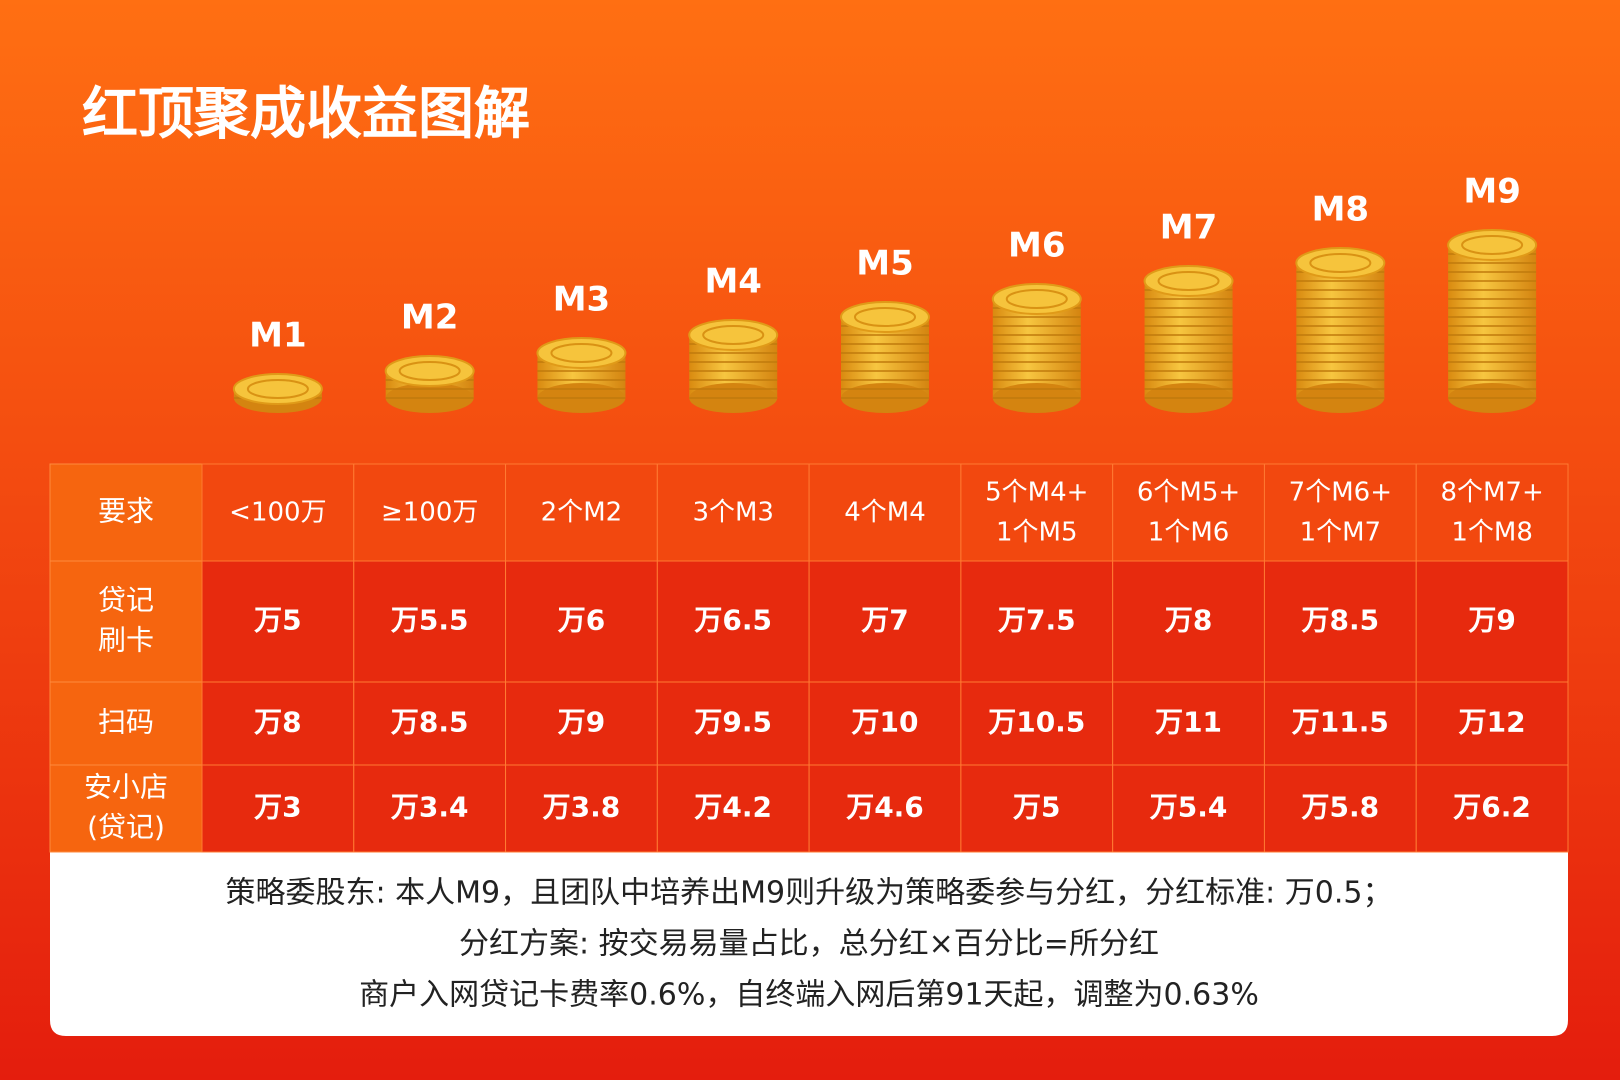  I want to click on cell-text-line: <100万, so click(277, 512).